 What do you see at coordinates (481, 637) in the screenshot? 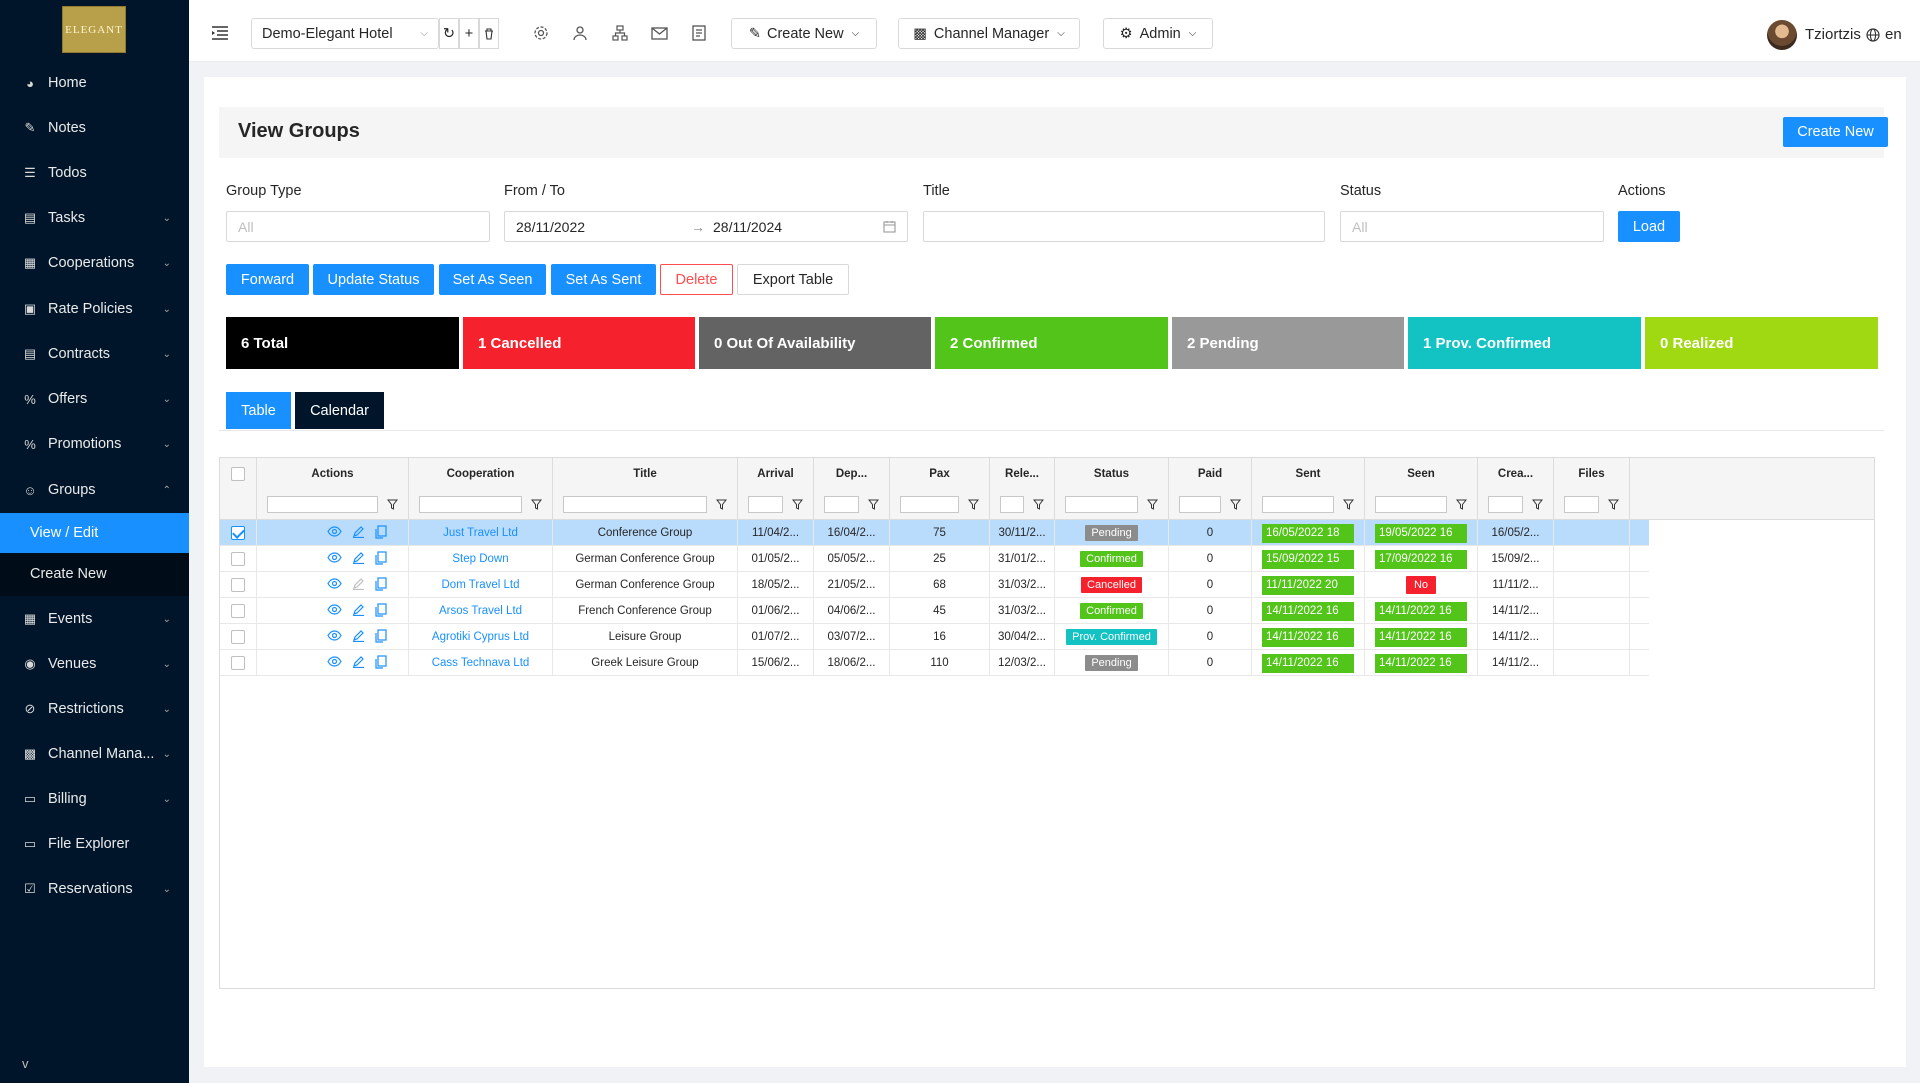
I see `cooperation-link: Agrotiki Cyprus Ltd` at bounding box center [481, 637].